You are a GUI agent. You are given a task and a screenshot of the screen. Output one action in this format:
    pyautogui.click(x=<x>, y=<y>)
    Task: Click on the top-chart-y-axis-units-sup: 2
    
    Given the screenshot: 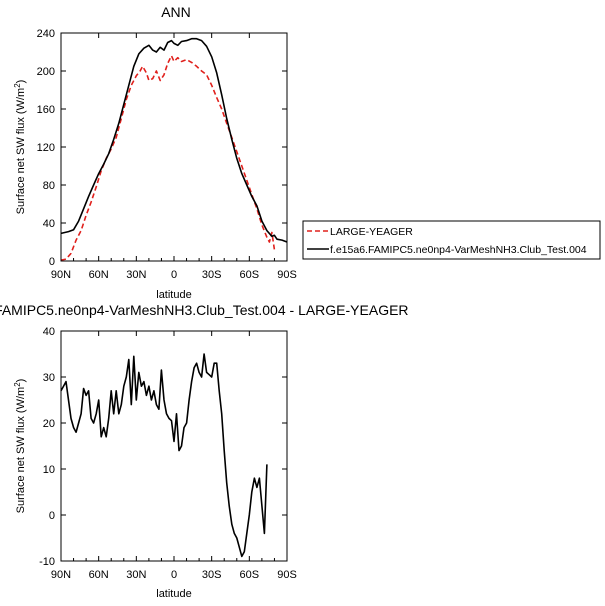 What is the action you would take?
    pyautogui.click(x=17, y=85)
    